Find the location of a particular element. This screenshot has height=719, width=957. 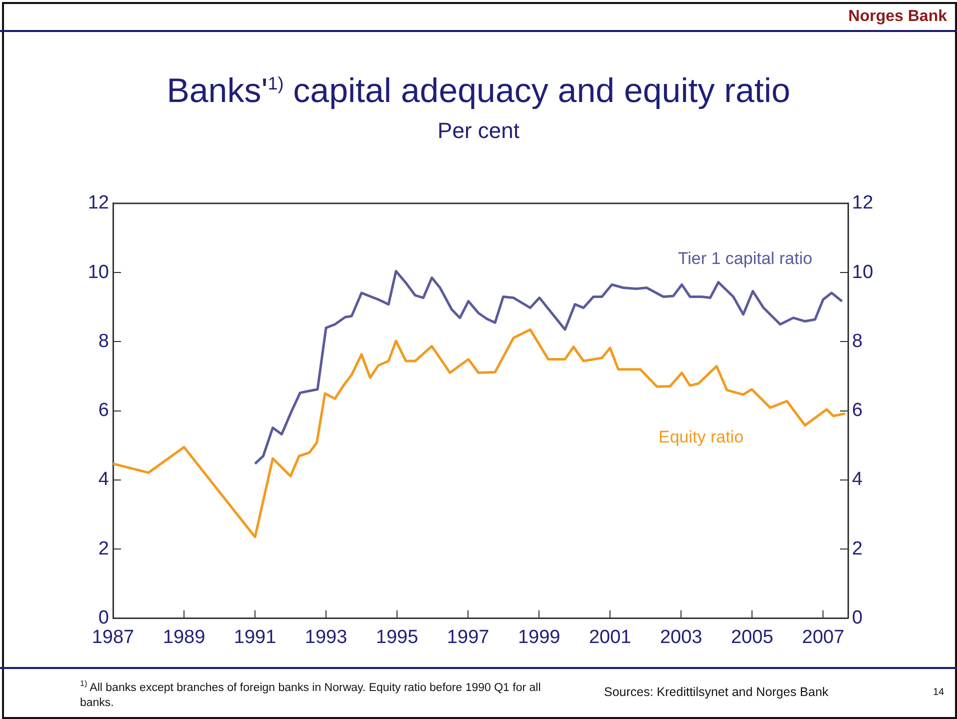

x-tick-label: 2005 is located at coordinates (752, 637).